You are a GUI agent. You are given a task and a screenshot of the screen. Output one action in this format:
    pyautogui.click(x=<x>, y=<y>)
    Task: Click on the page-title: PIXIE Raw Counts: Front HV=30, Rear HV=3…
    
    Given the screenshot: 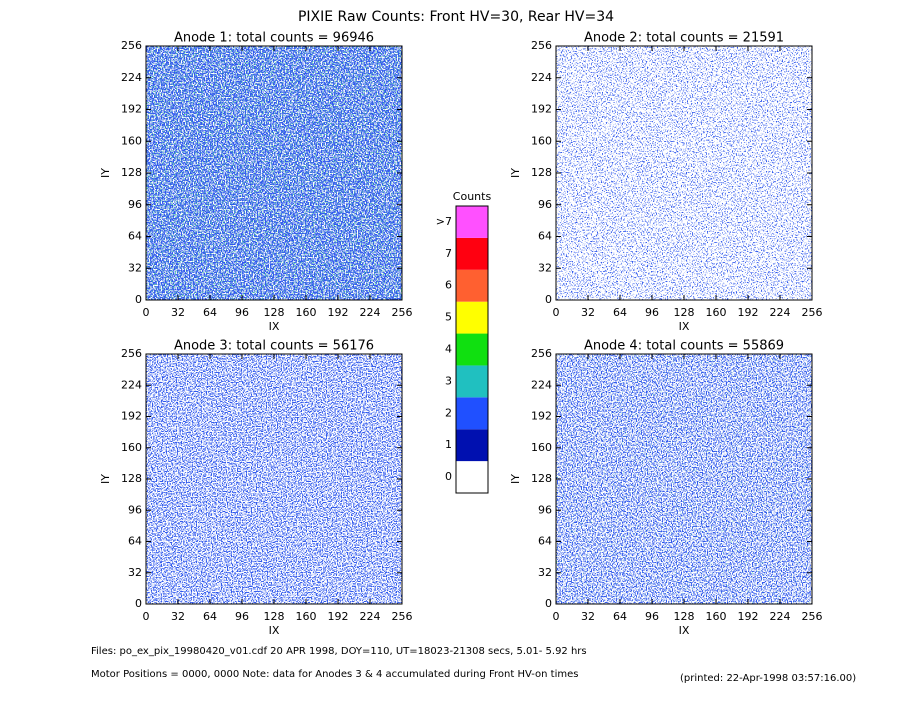 What is the action you would take?
    pyautogui.click(x=456, y=17)
    